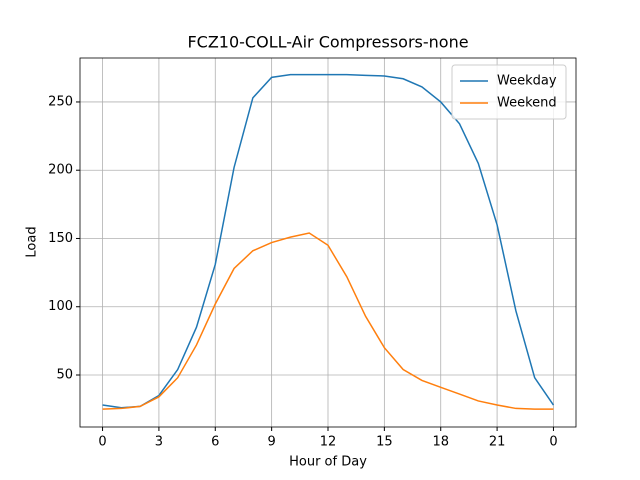  I want to click on x-axis-label: Hour of Day, so click(328, 462).